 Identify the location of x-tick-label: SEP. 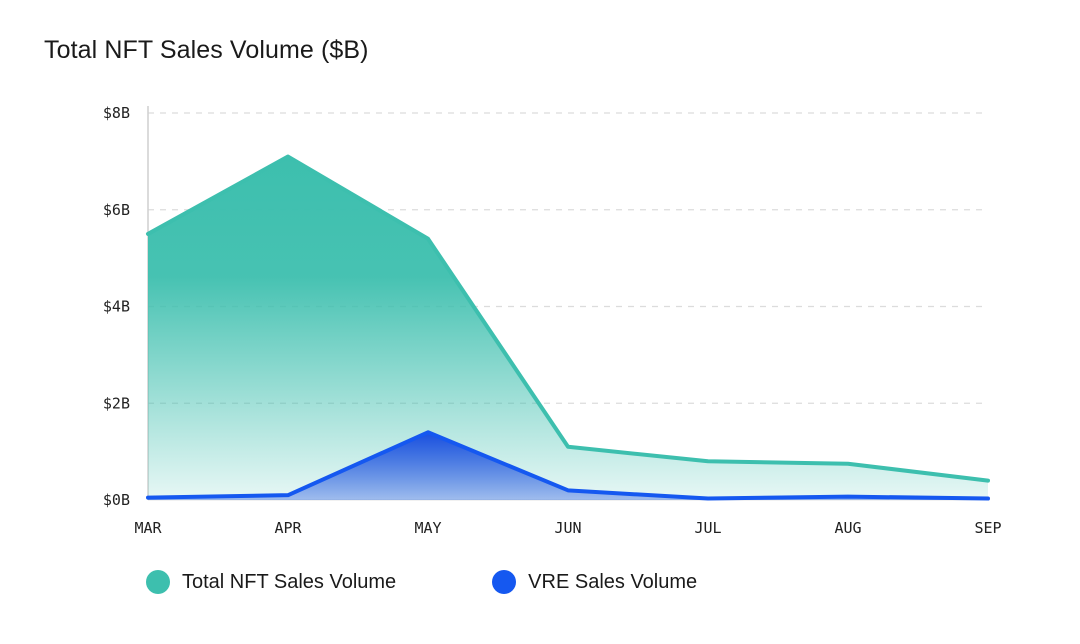
(987, 528).